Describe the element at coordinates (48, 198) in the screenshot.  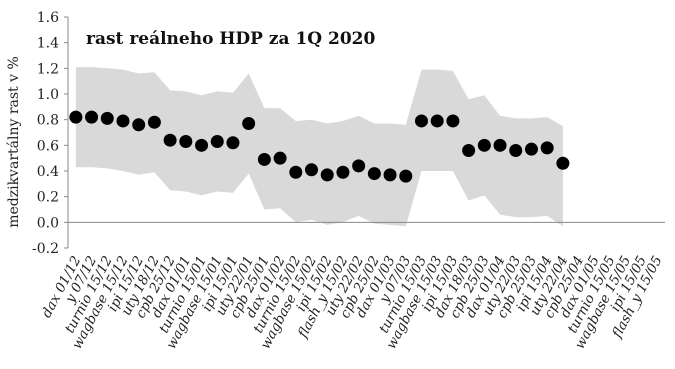
I see `y-tick-label: 0.2` at that location.